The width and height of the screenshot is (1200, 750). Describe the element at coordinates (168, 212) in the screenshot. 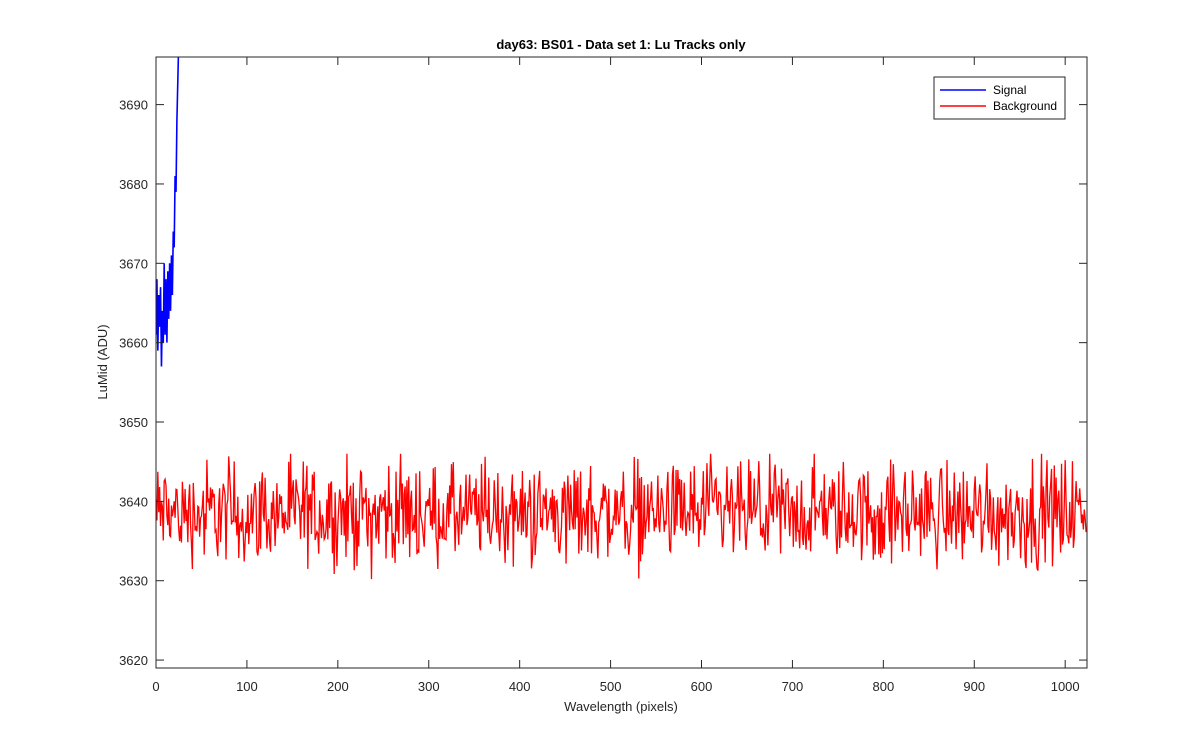

I see `series-line-signal` at that location.